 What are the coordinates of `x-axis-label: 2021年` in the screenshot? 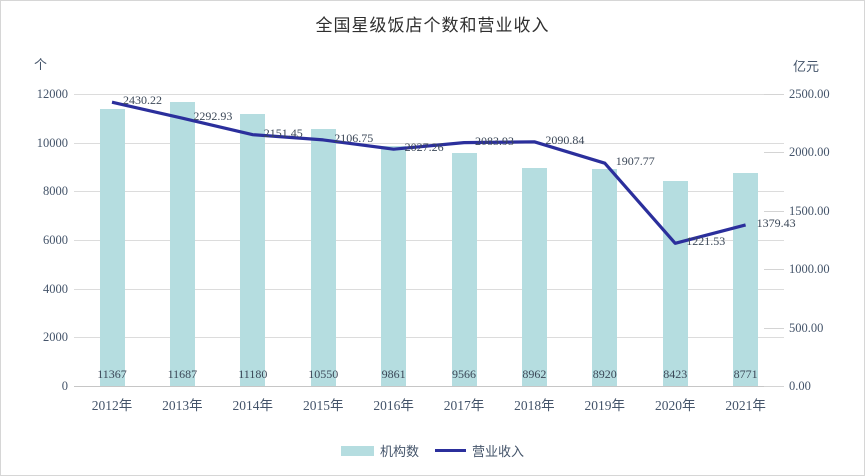 It's located at (745, 405).